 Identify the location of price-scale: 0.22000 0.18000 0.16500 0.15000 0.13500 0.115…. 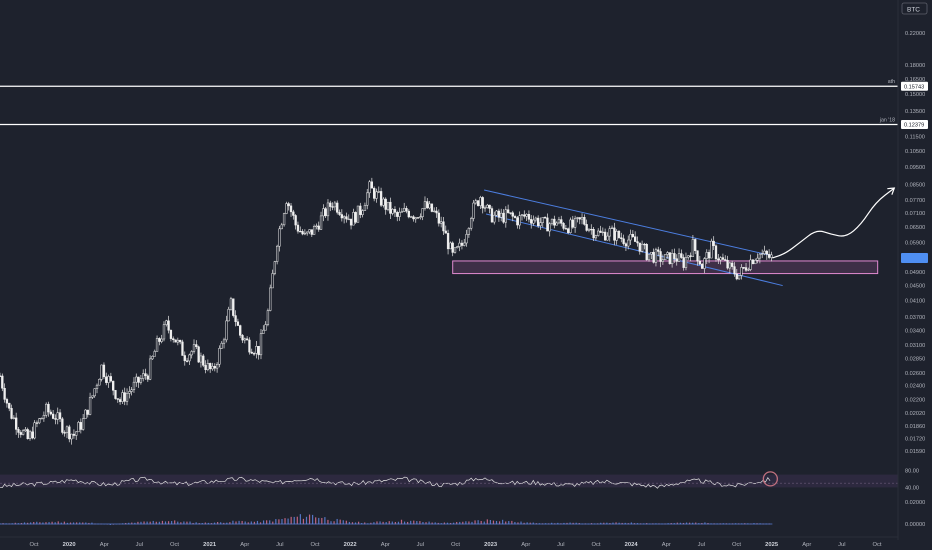
(912, 270).